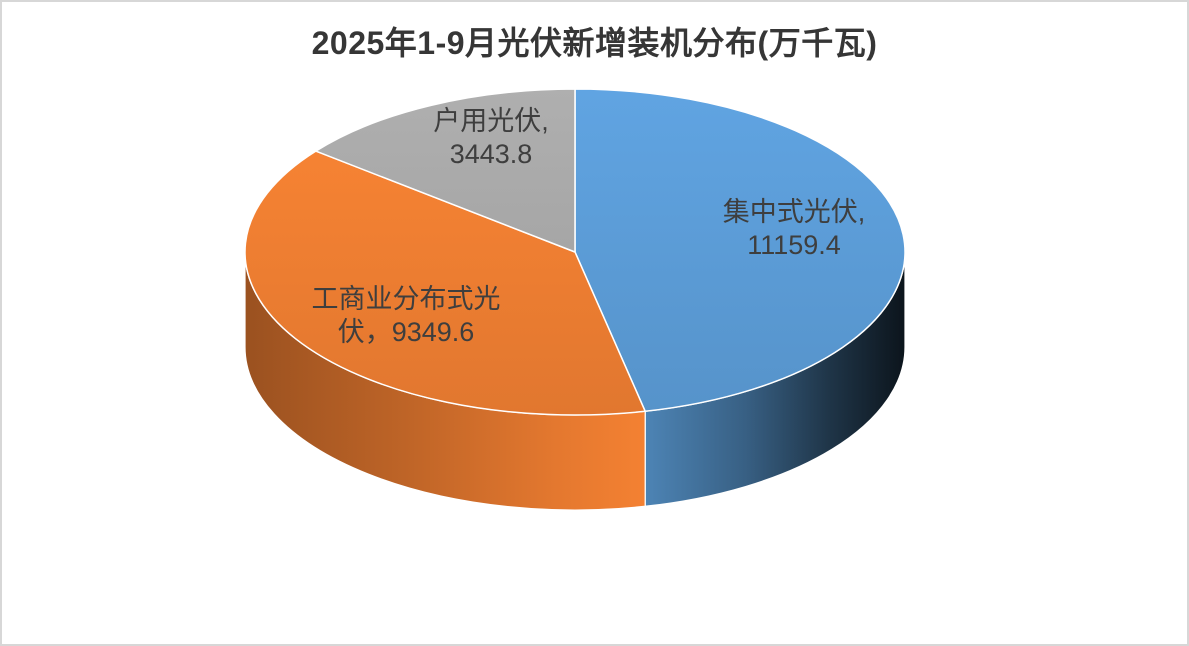 This screenshot has height=646, width=1189. Describe the element at coordinates (794, 245) in the screenshot. I see `label-line: 11159.4` at that location.